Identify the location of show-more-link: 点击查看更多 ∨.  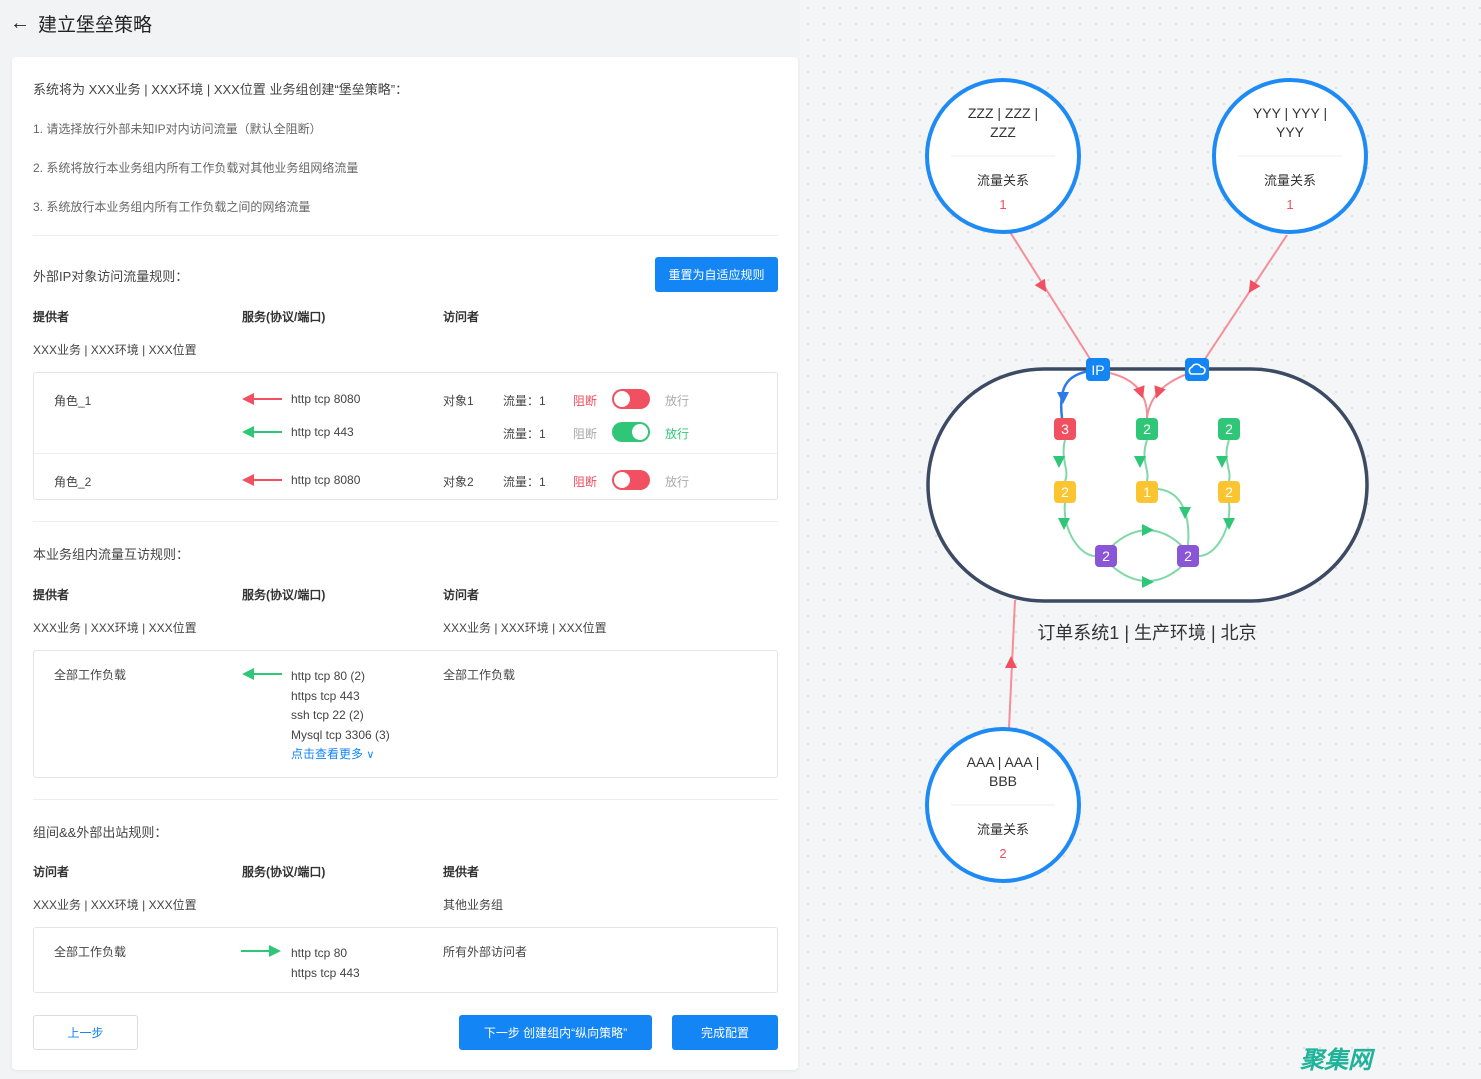
(340, 755).